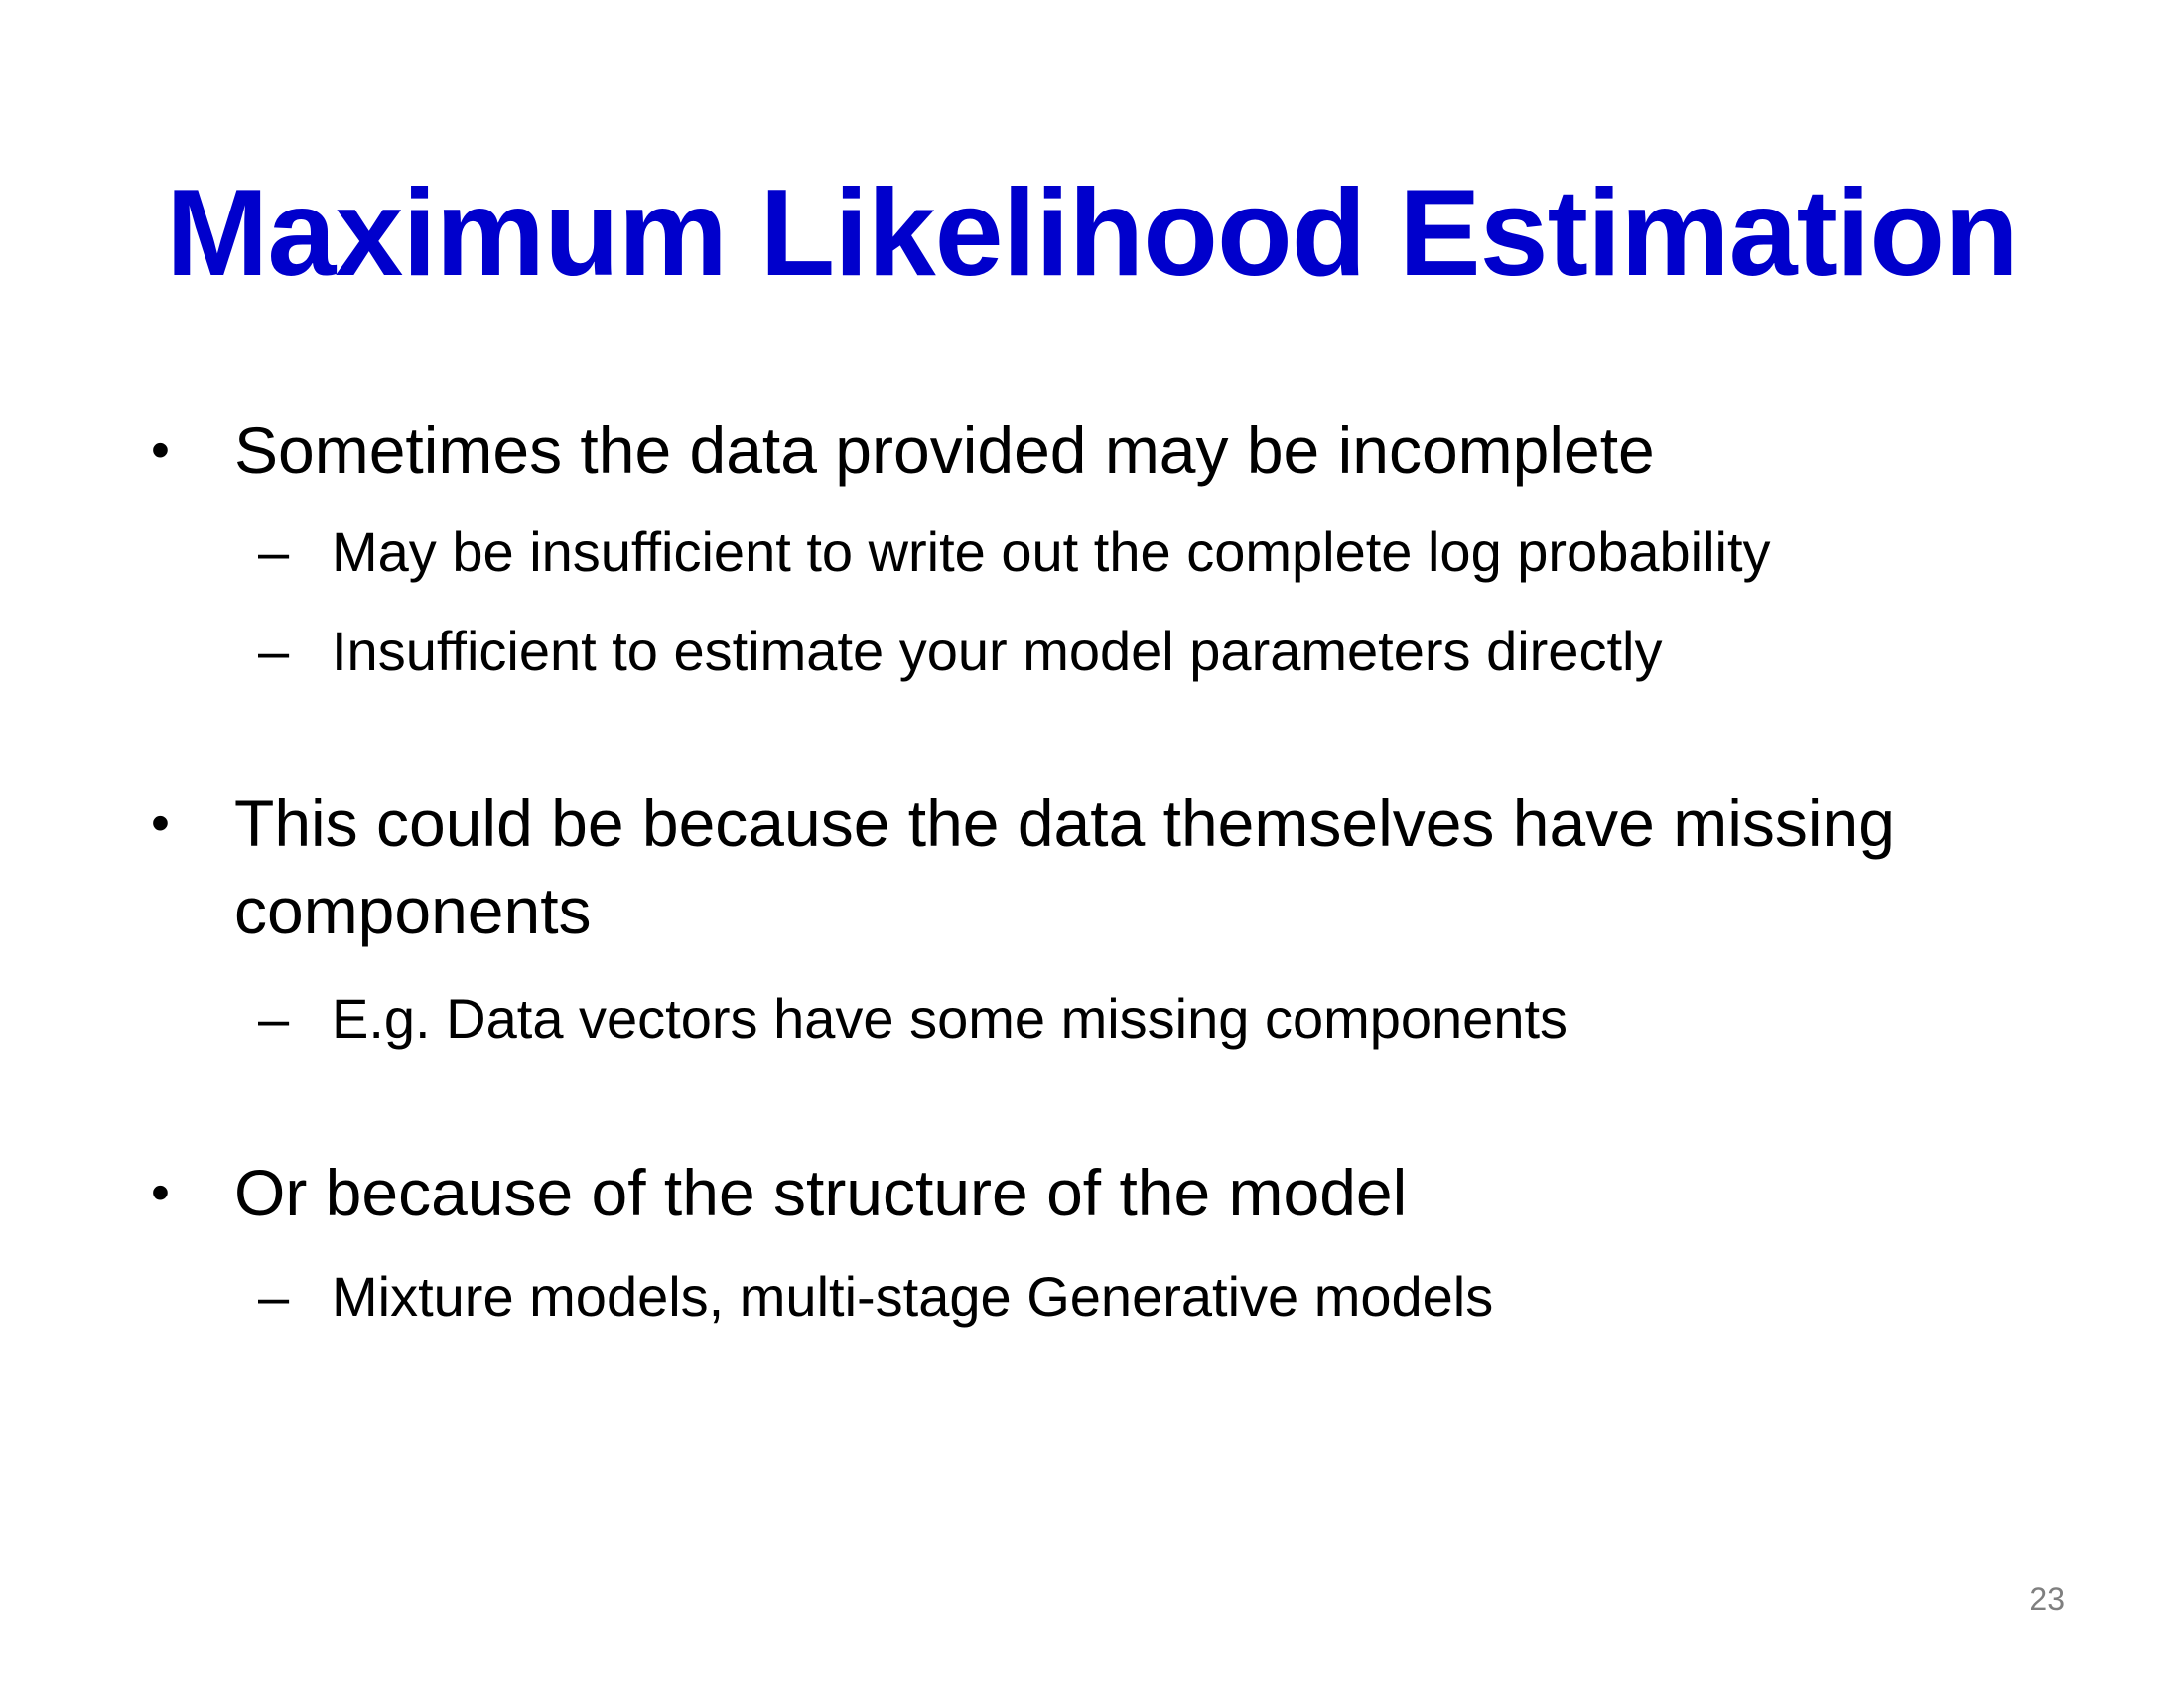 The image size is (2184, 1688). I want to click on bullet-text: Or because of the structure of the model, so click(821, 1192).